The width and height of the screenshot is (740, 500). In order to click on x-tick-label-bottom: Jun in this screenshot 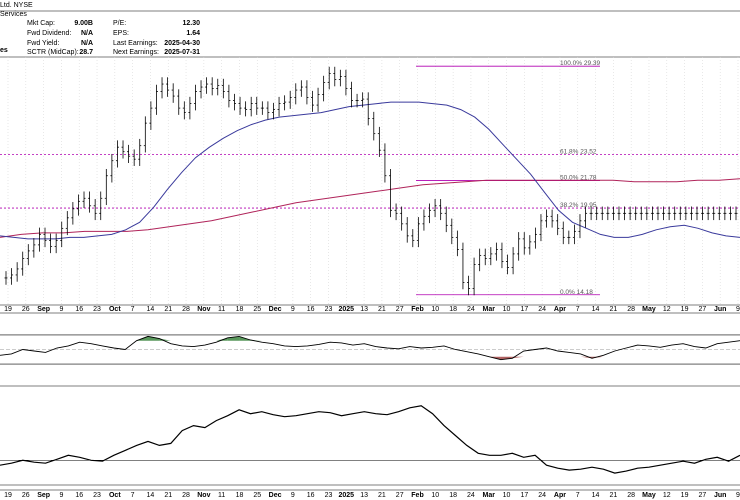, I will do `click(720, 495)`.